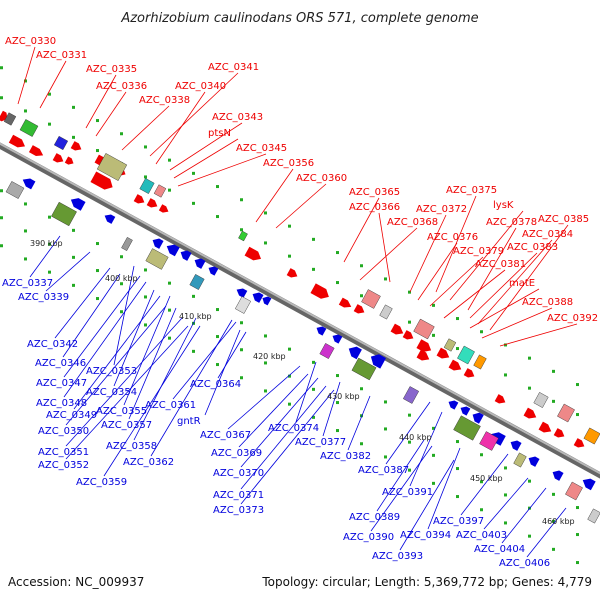 This screenshot has height=600, width=600. Describe the element at coordinates (61, 383) in the screenshot. I see `gene-label-reverse: AZC_0347` at that location.